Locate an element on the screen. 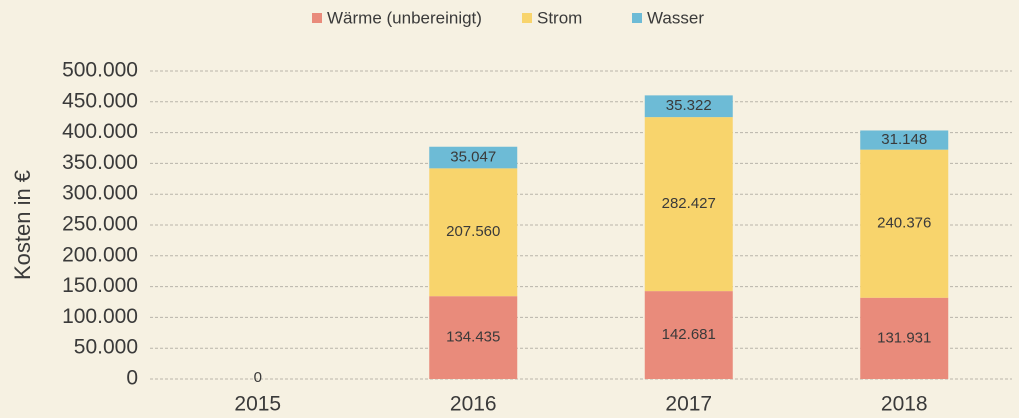 Image resolution: width=1019 pixels, height=418 pixels. y-tick-label: 350.000 is located at coordinates (100, 162).